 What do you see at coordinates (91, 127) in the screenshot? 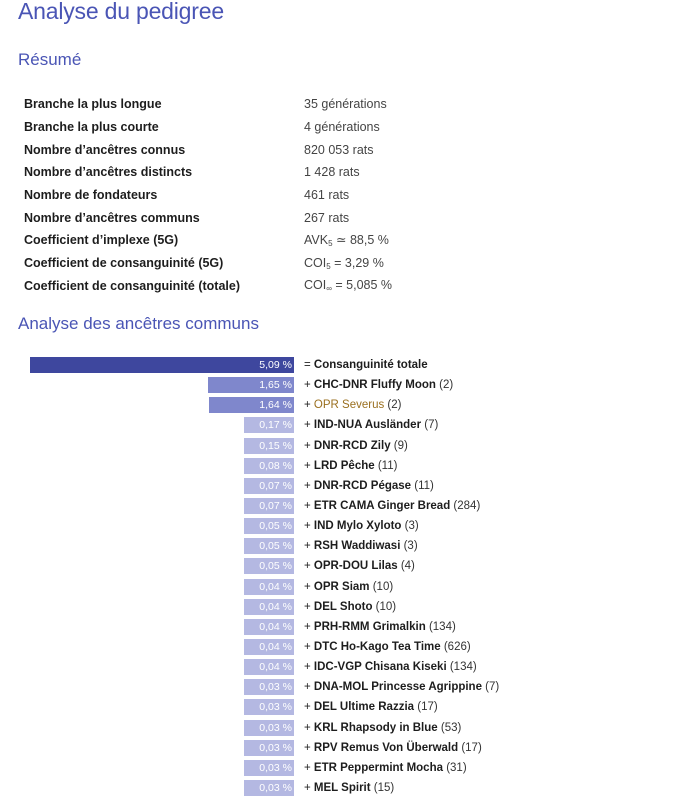
I see `summary-label: Branche la plus courte` at bounding box center [91, 127].